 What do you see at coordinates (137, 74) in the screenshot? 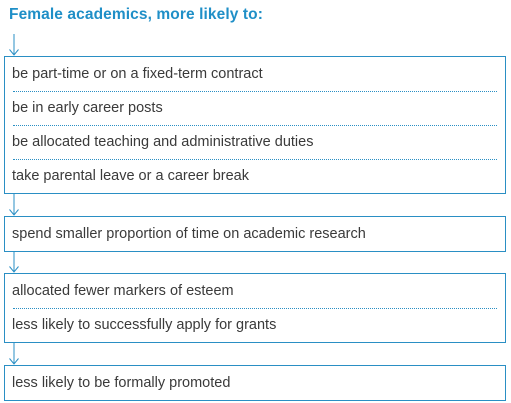
I see `factor-item: be part-time or on a fixed-term contract` at bounding box center [137, 74].